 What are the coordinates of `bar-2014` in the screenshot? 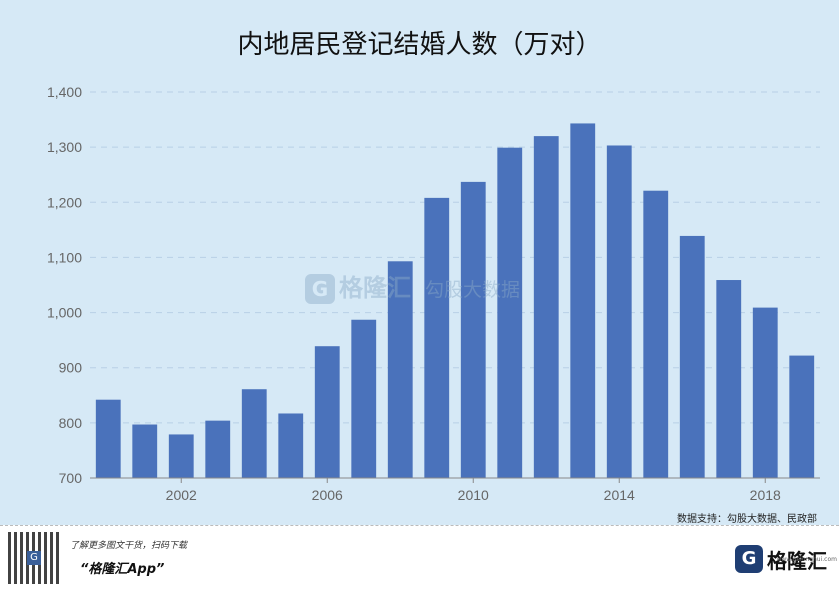 It's located at (619, 311).